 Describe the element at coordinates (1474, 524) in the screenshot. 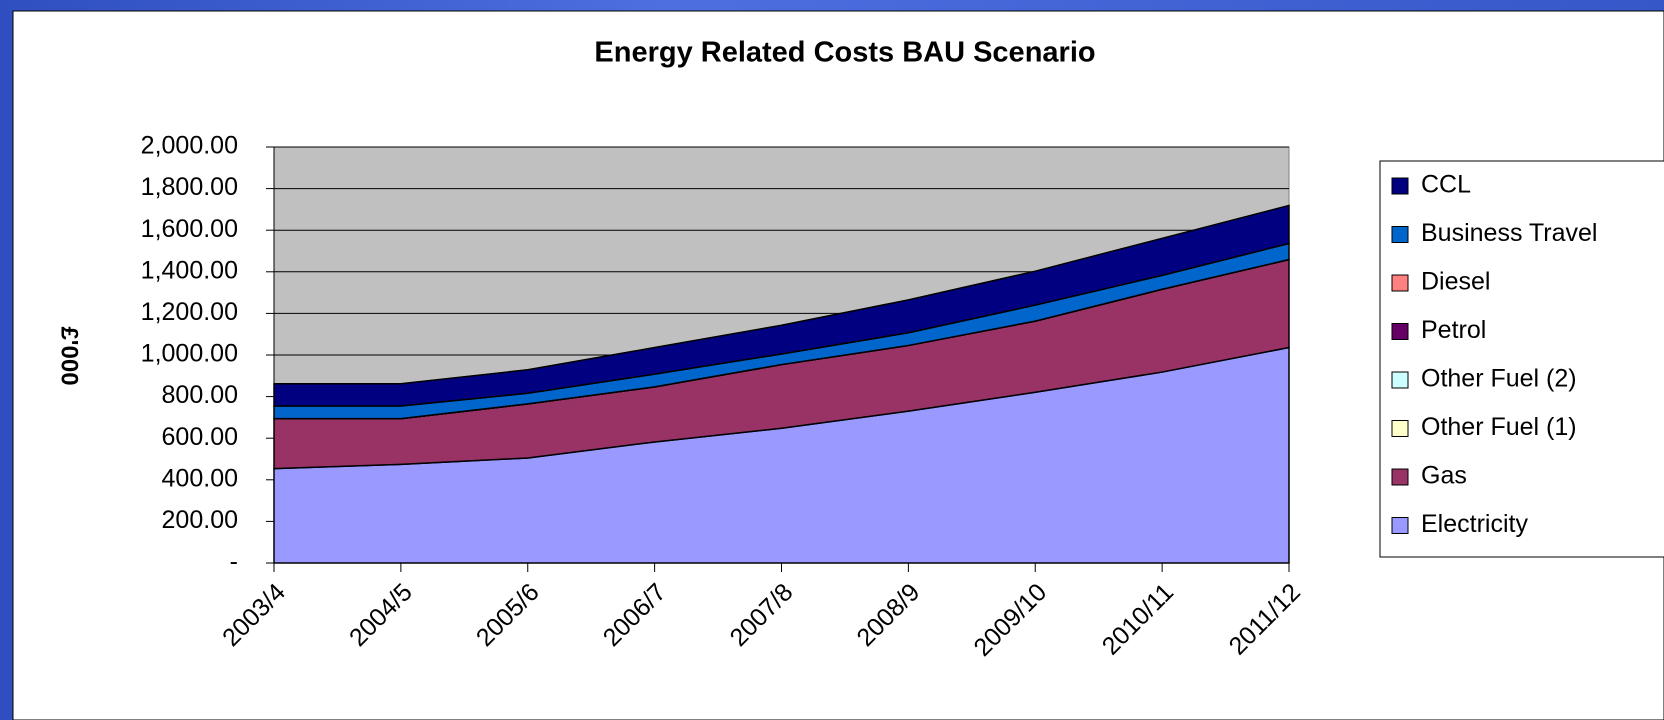

I see `legend-label: Electricity` at that location.